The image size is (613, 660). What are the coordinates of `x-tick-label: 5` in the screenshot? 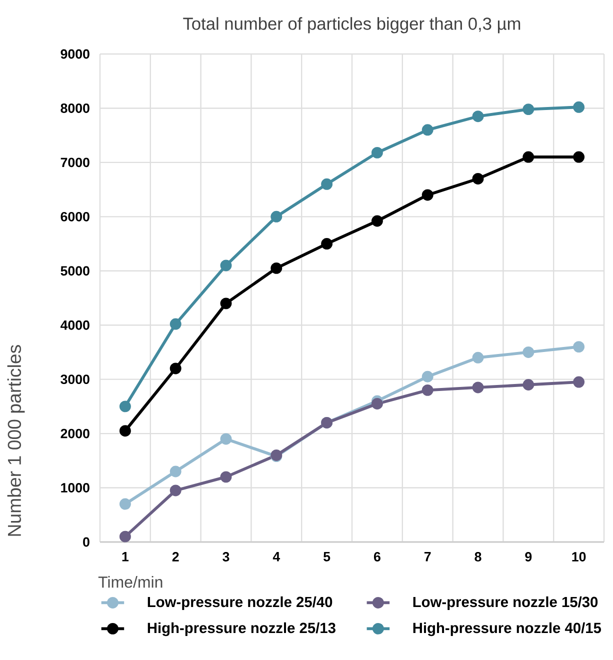 It's located at (327, 557).